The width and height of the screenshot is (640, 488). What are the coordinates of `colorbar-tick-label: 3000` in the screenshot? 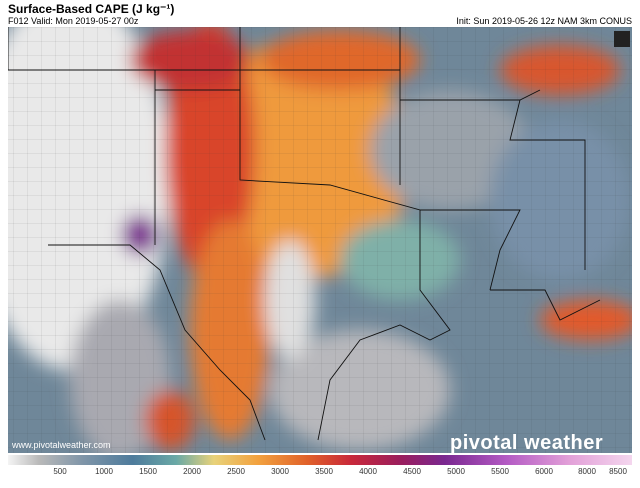 It's located at (280, 471).